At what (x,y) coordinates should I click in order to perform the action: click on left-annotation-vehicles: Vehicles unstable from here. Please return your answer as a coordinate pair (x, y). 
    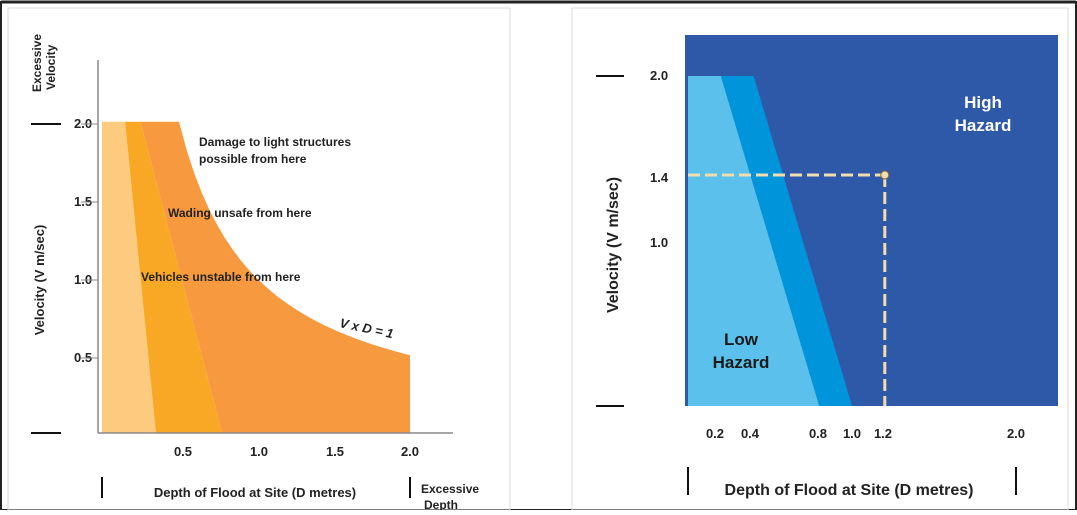
    Looking at the image, I should click on (221, 277).